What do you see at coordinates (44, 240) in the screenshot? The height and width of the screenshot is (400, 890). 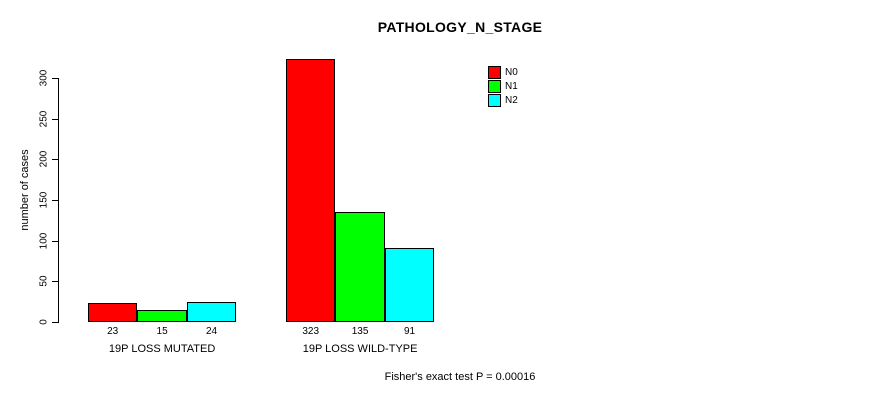 I see `y-tick-label: 100` at bounding box center [44, 240].